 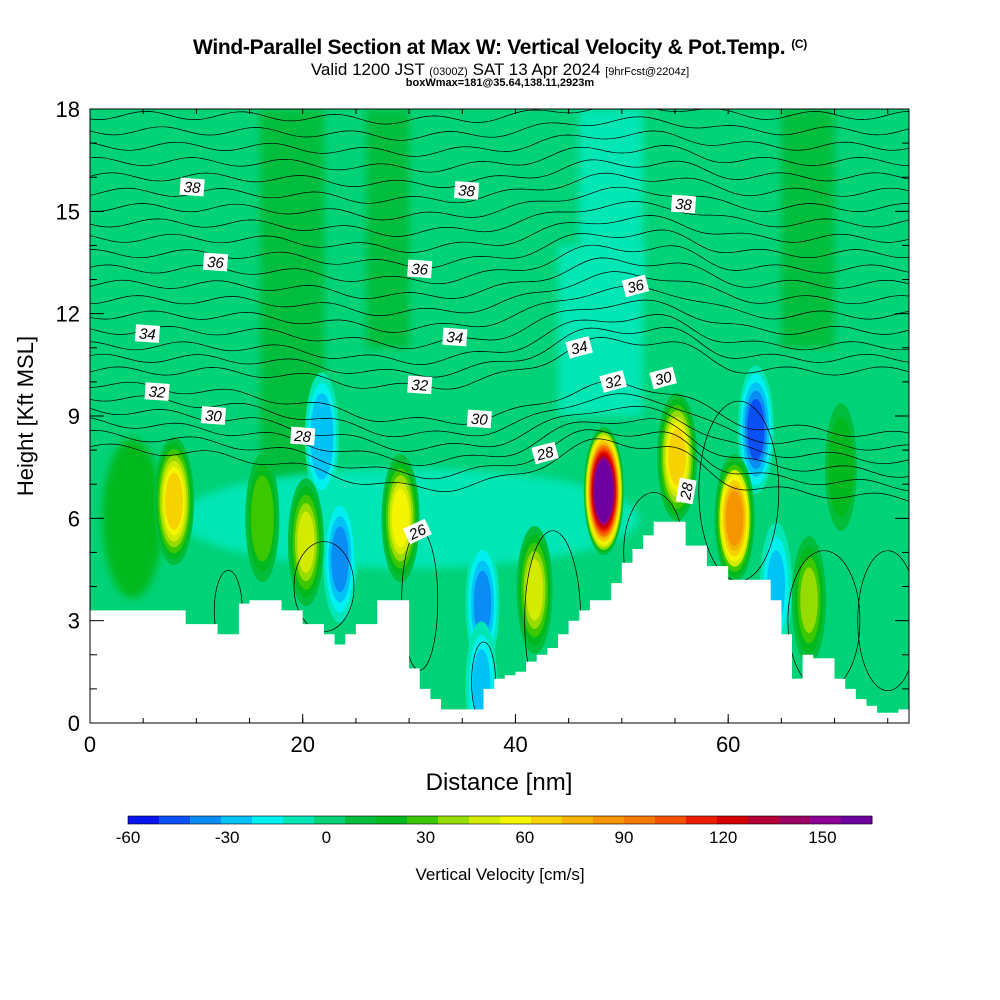 What do you see at coordinates (624, 837) in the screenshot?
I see `colorbar-tick-label: 90` at bounding box center [624, 837].